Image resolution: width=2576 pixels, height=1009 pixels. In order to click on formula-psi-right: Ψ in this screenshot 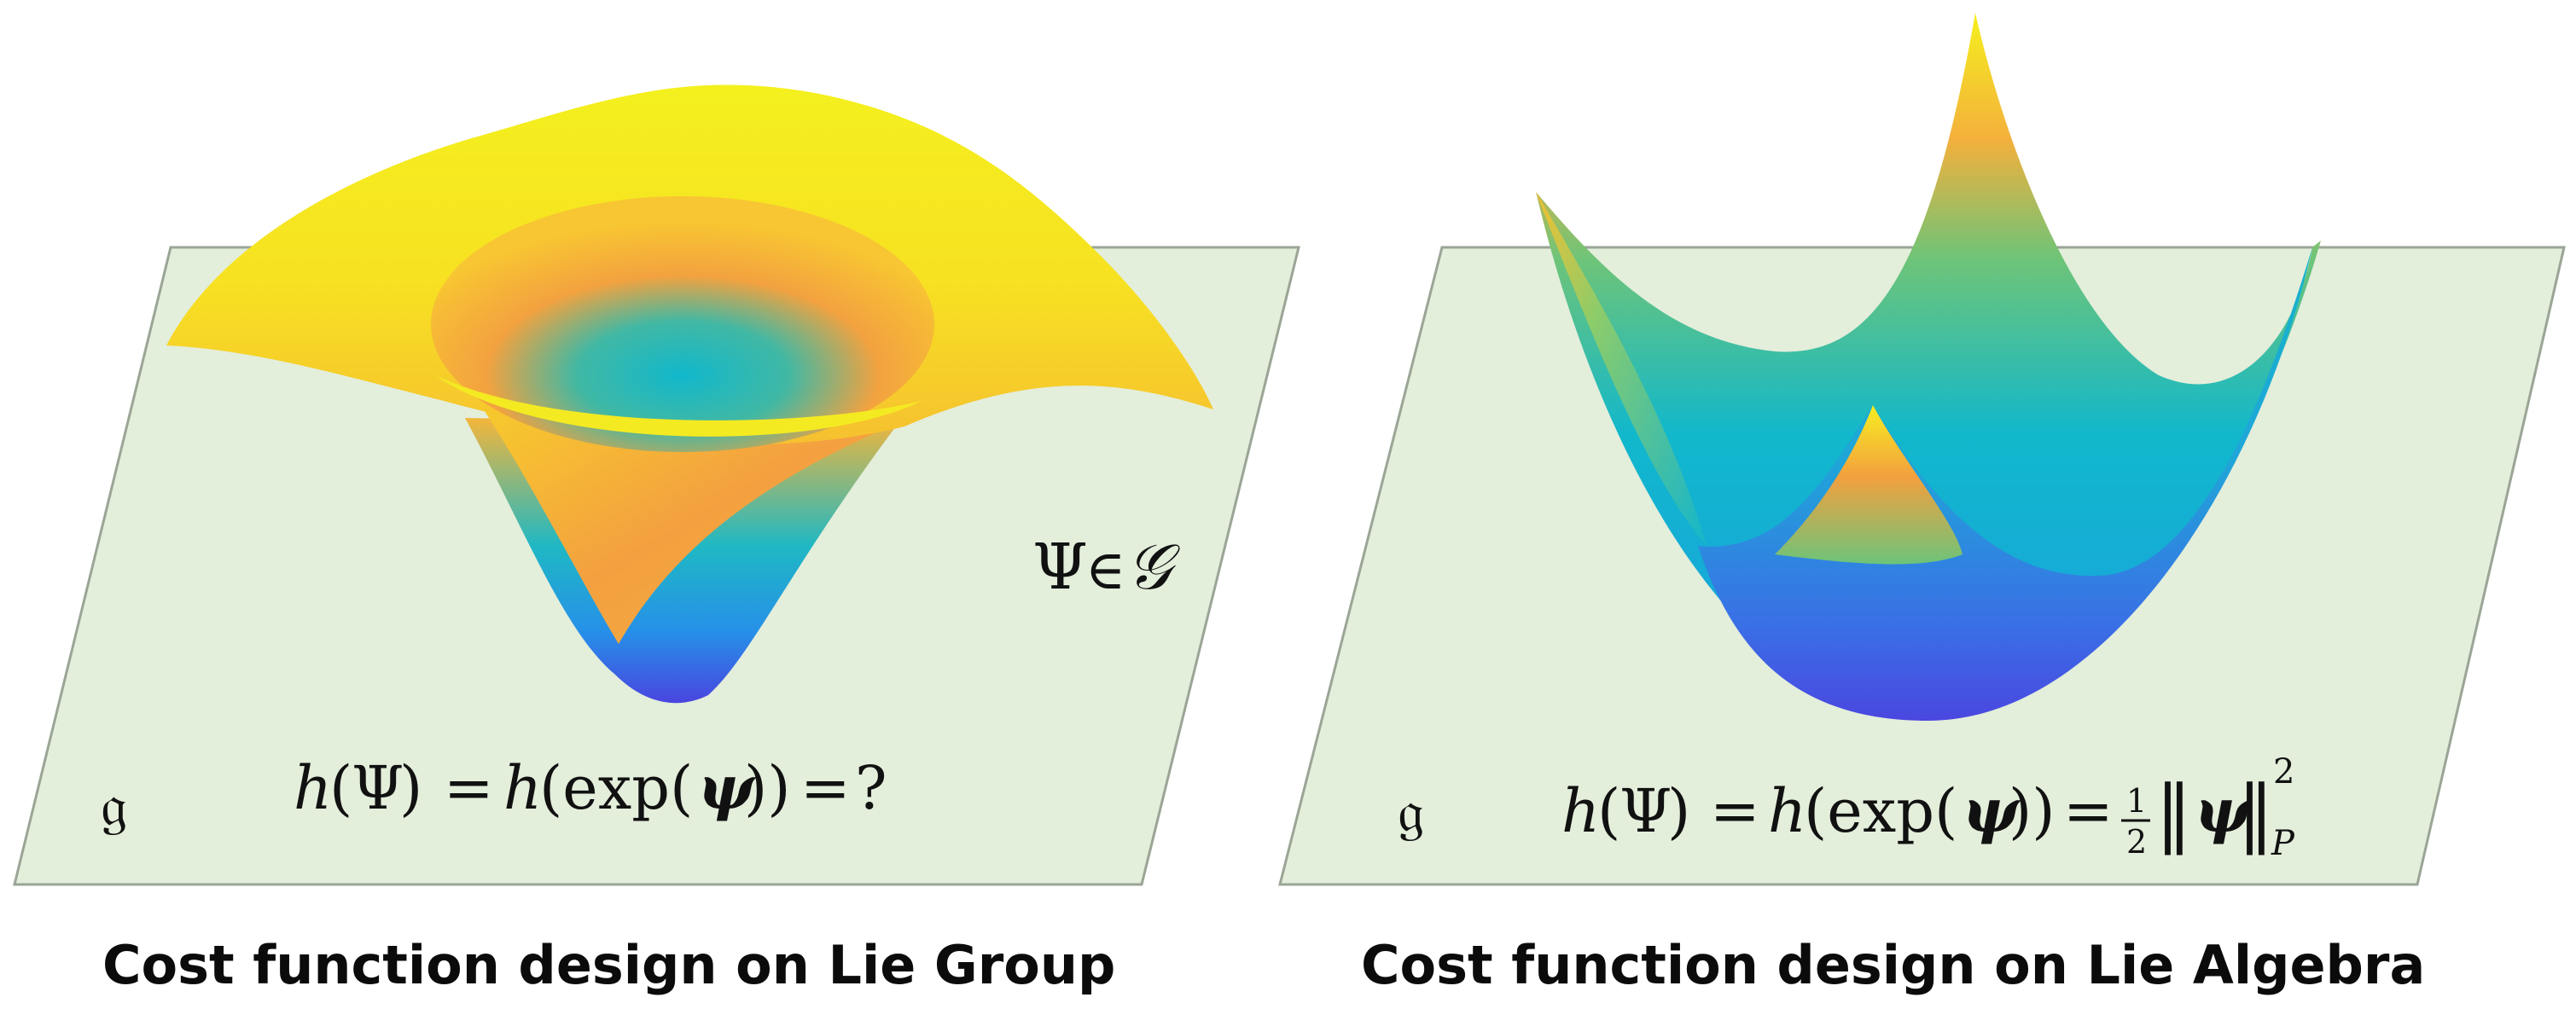, I will do `click(1645, 811)`.